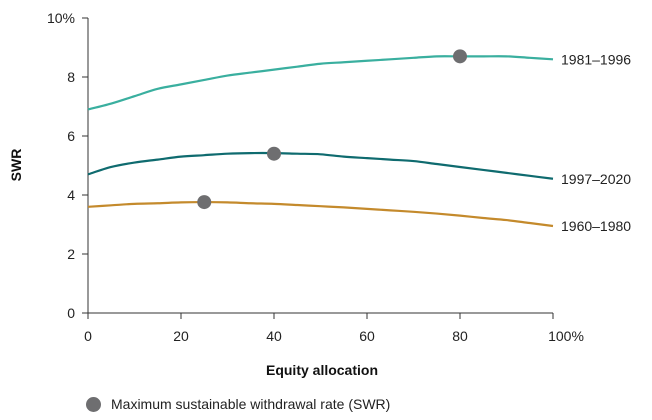 The height and width of the screenshot is (420, 652). What do you see at coordinates (71, 77) in the screenshot?
I see `y-tick-label: 8` at bounding box center [71, 77].